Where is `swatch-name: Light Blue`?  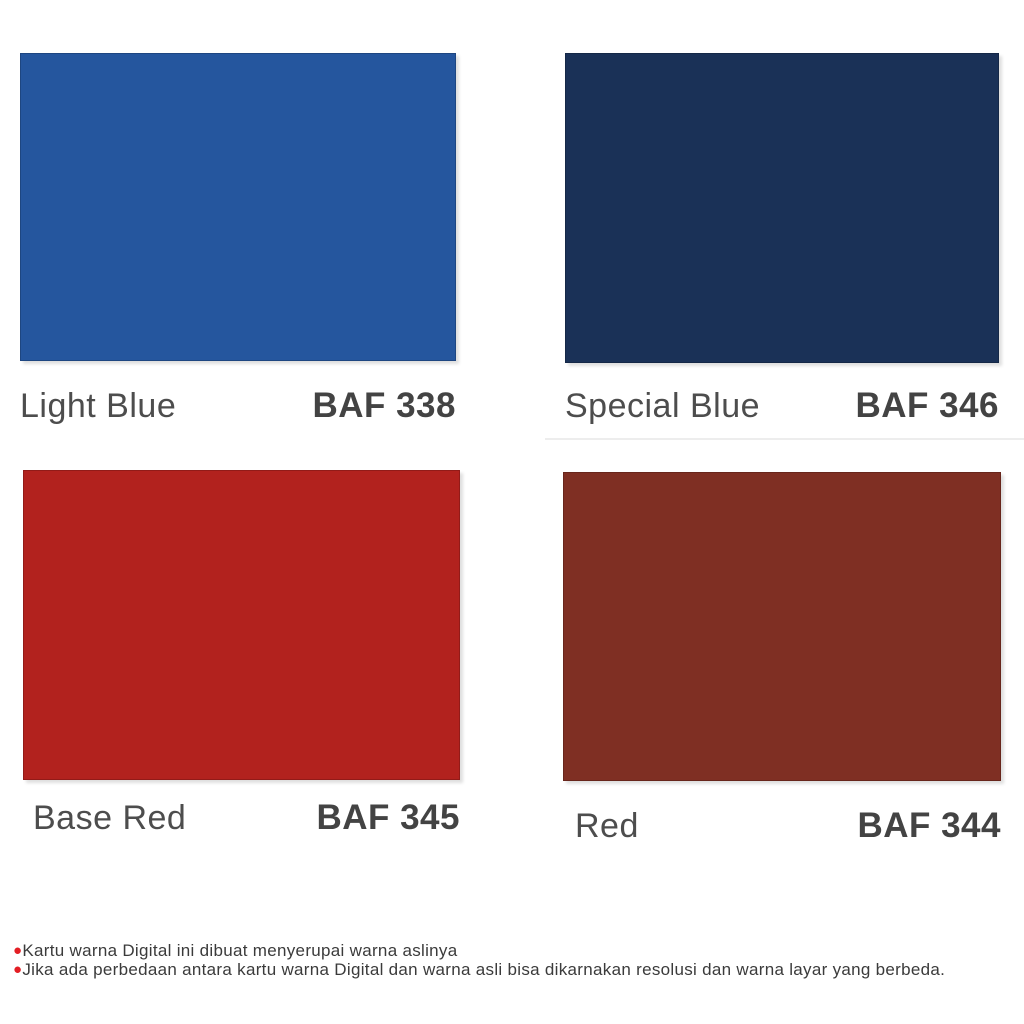 swatch-name: Light Blue is located at coordinates (98, 406).